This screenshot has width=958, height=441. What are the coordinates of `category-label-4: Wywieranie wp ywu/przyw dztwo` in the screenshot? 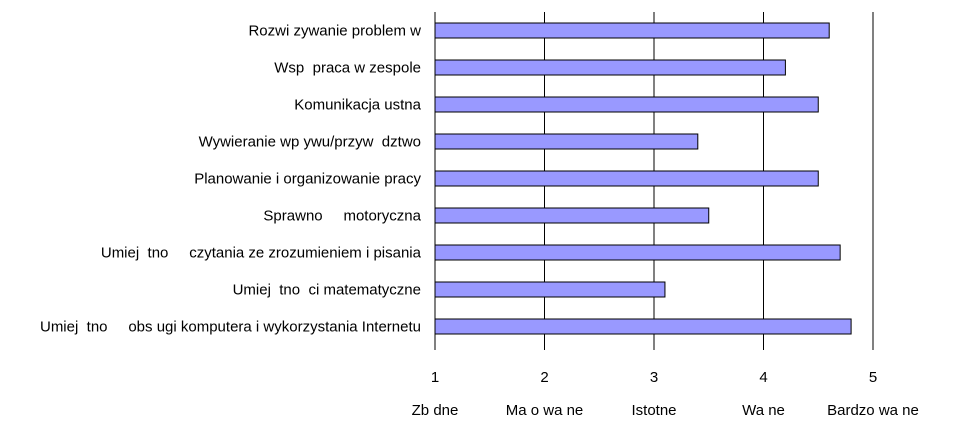 It's located at (310, 142).